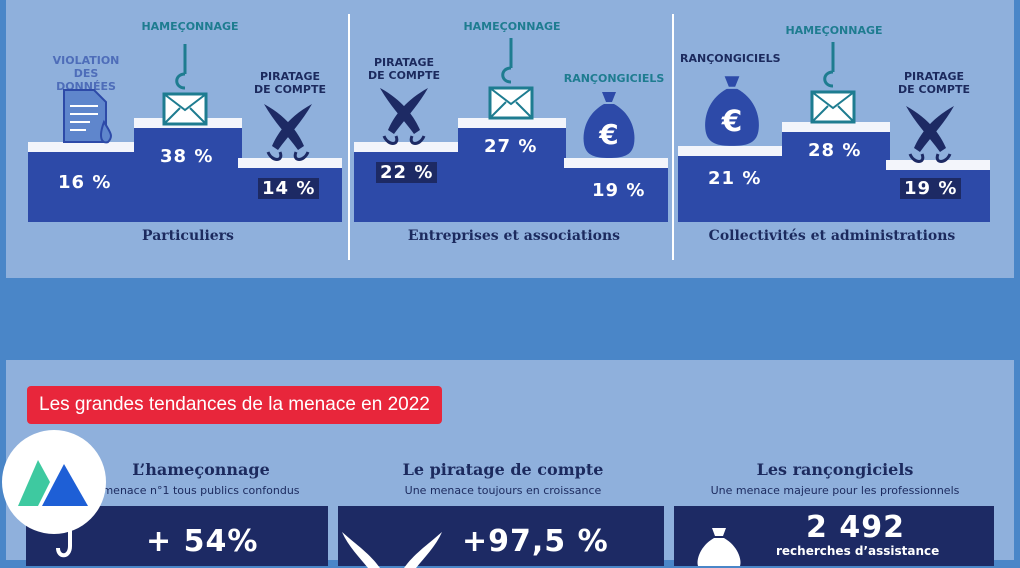 Image resolution: width=1020 pixels, height=568 pixels. What do you see at coordinates (85, 182) in the screenshot?
I see `pct-left: 16 %` at bounding box center [85, 182].